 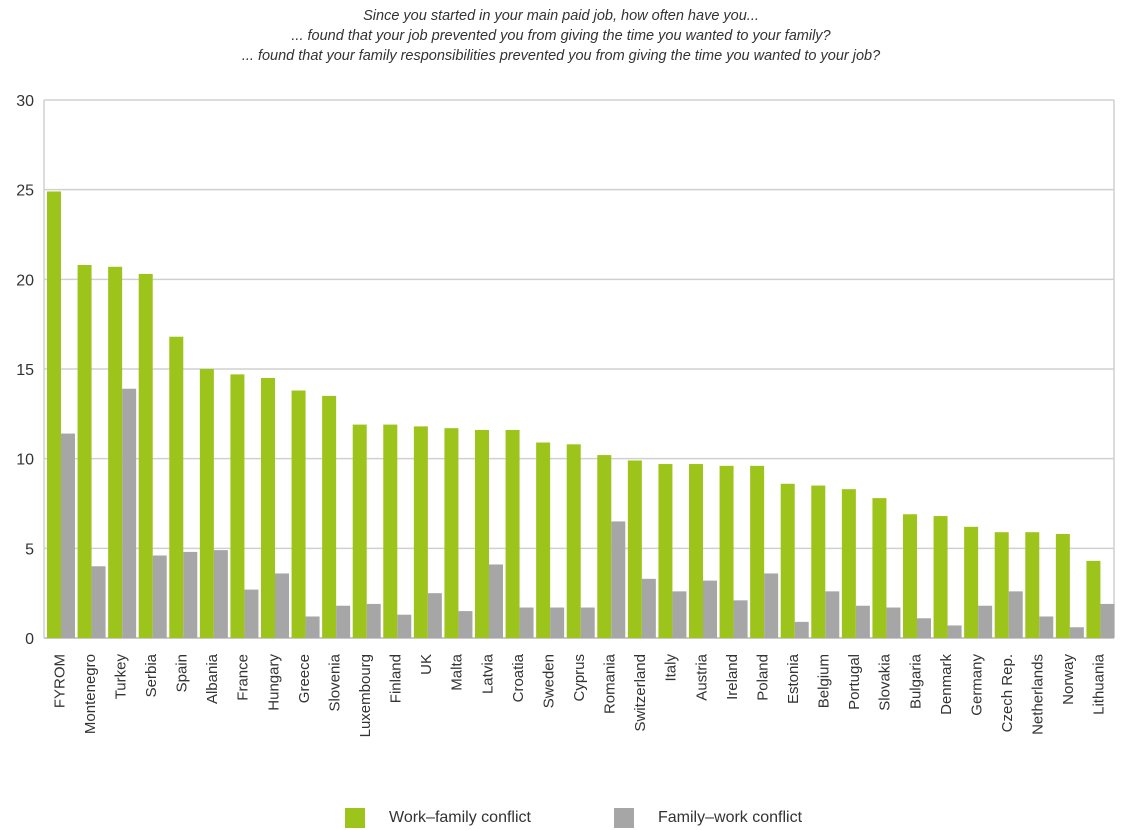 I want to click on x-tick-label: Austria, so click(x=701, y=676).